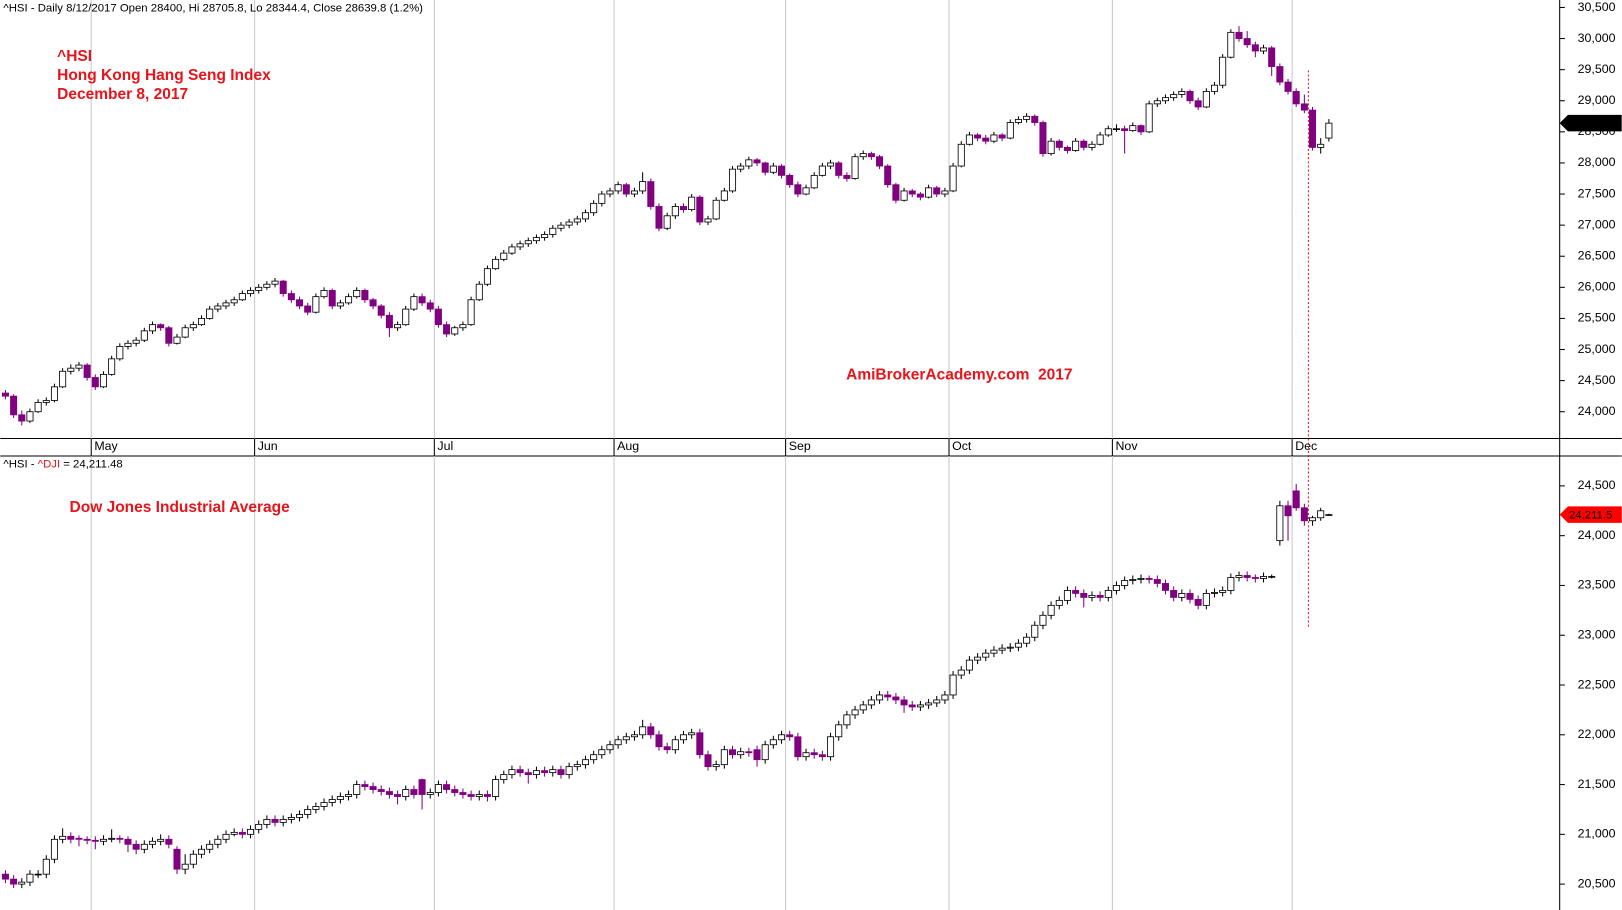 Image resolution: width=1622 pixels, height=910 pixels. I want to click on last-price-box, so click(1590, 123).